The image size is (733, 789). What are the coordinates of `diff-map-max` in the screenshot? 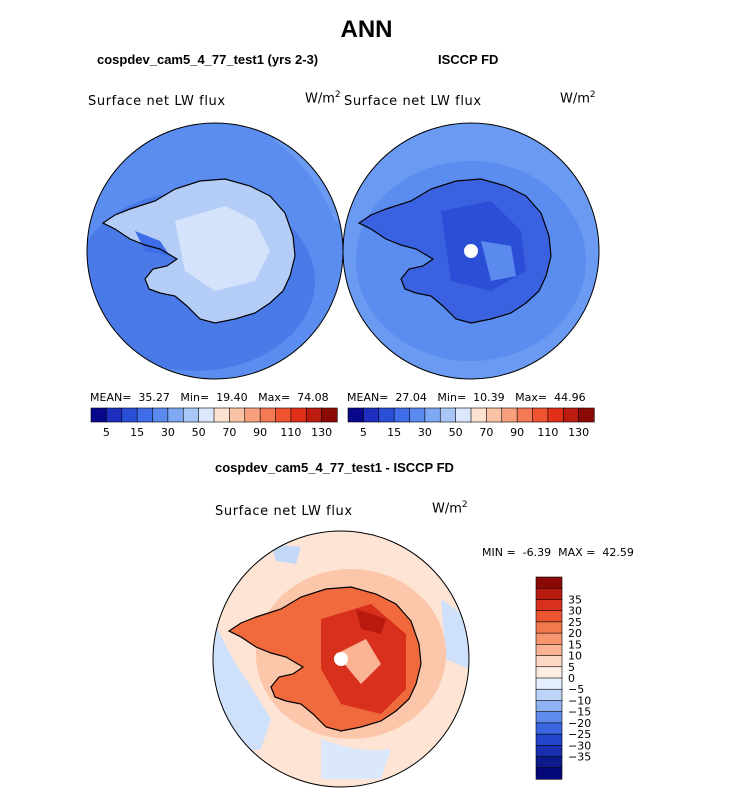 It's located at (371, 621).